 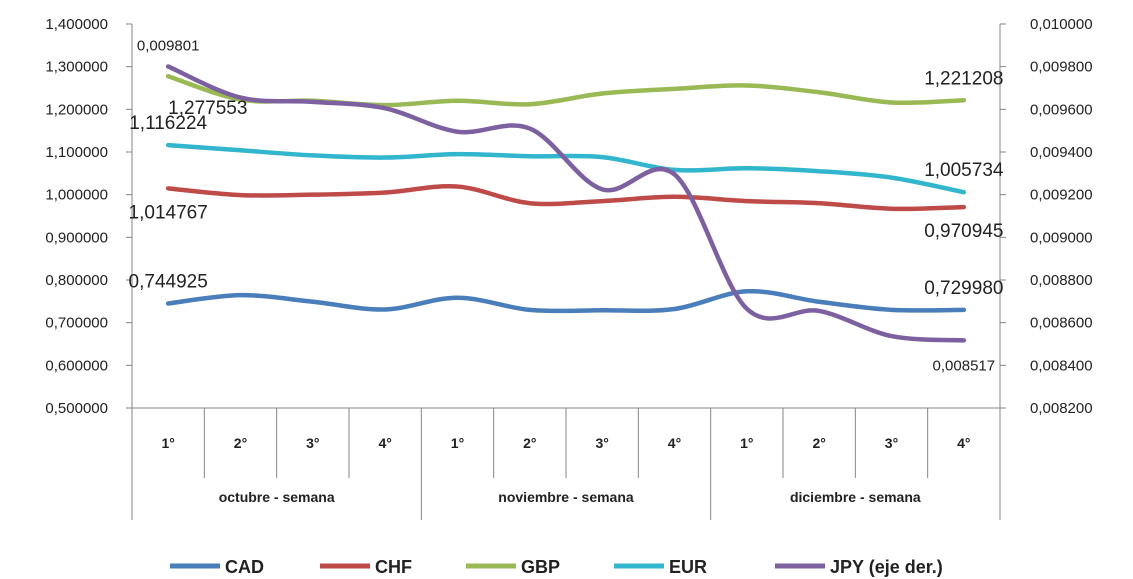 I want to click on legend: CAD CHF GBP EUR JPY (eje der.), so click(x=556, y=567).